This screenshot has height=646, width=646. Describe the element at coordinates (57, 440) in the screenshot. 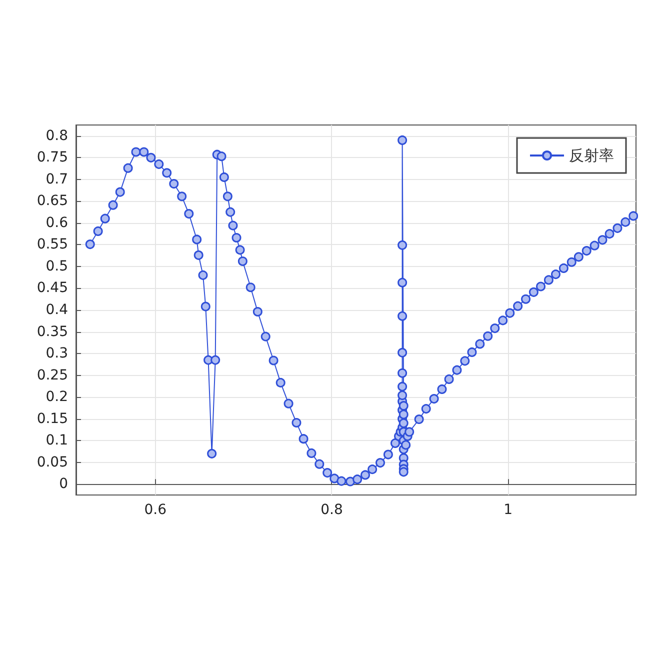

I see `y-tick-label: 0.1` at that location.